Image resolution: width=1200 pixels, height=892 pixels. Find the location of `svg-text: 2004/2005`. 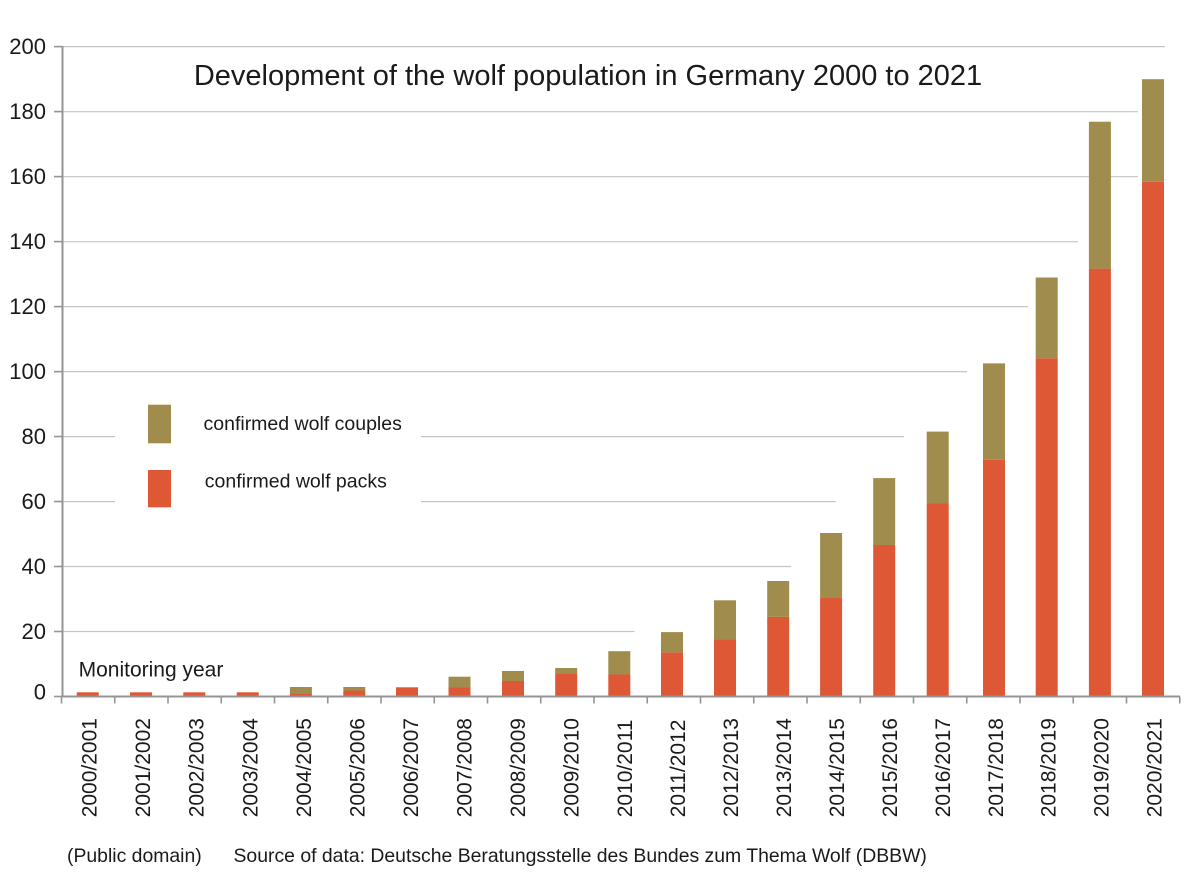

svg-text: 2004/2005 is located at coordinates (304, 767).